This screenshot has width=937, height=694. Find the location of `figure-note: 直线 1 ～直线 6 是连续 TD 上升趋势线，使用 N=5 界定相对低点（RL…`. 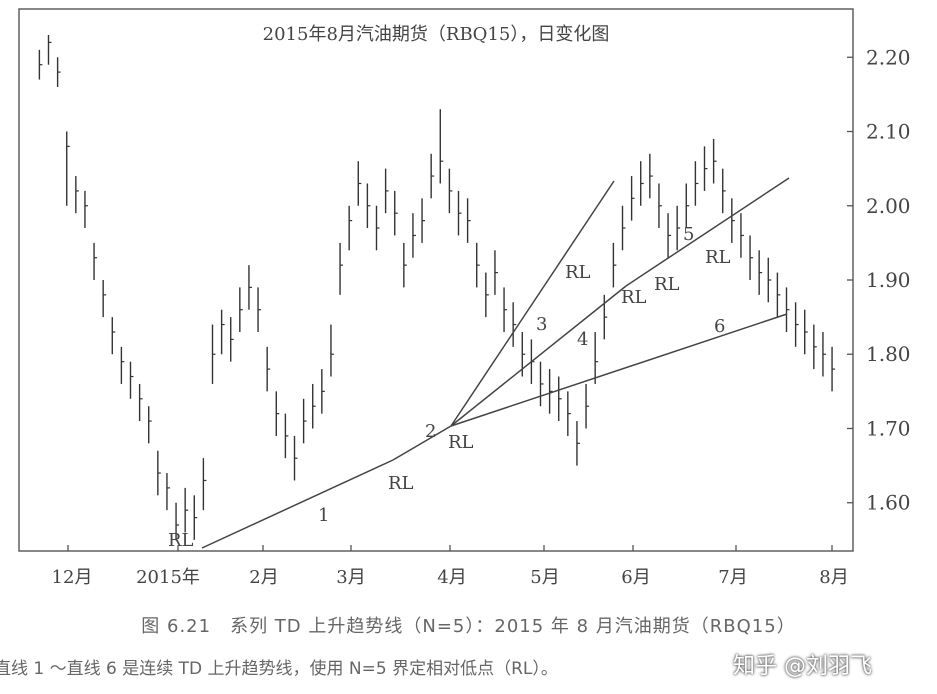

figure-note: 直线 1 ～直线 6 是连续 TD 上升趋势线，使用 N=5 界定相对低点（RL… is located at coordinates (279, 669).